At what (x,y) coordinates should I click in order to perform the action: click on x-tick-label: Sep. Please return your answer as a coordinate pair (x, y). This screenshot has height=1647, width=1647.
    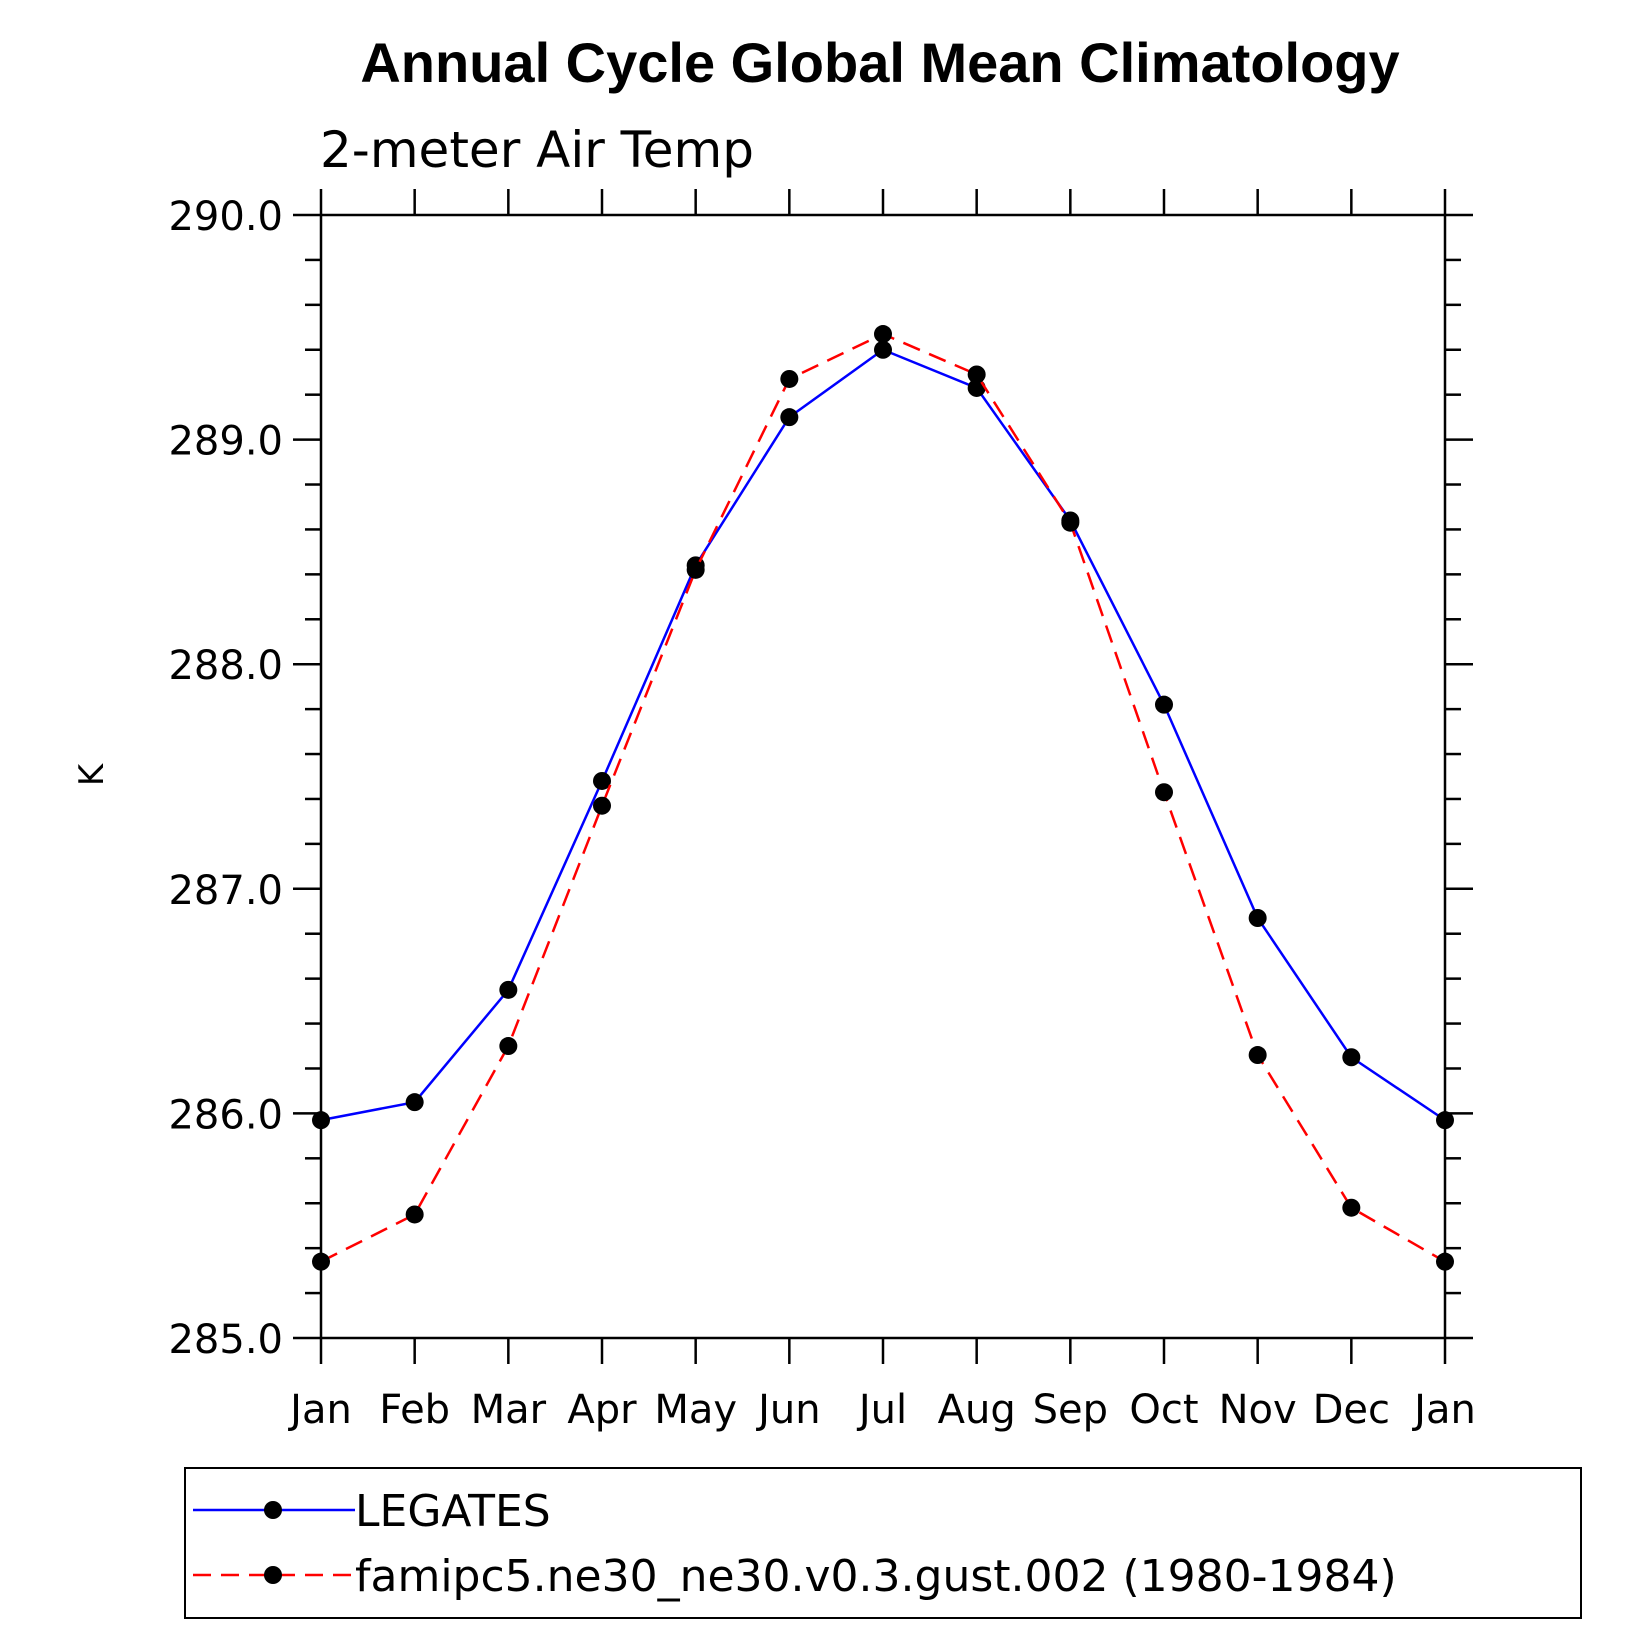
    Looking at the image, I should click on (1070, 1410).